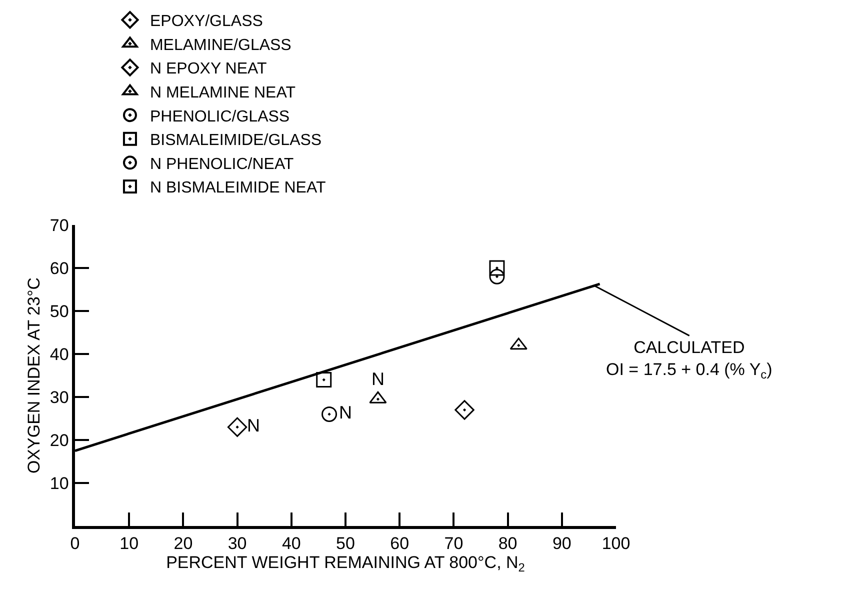 The image size is (846, 596). I want to click on x-axis-title: PERCENT WEIGHT REMAINING AT 800°C, N$_{2}$, so click(346, 564).